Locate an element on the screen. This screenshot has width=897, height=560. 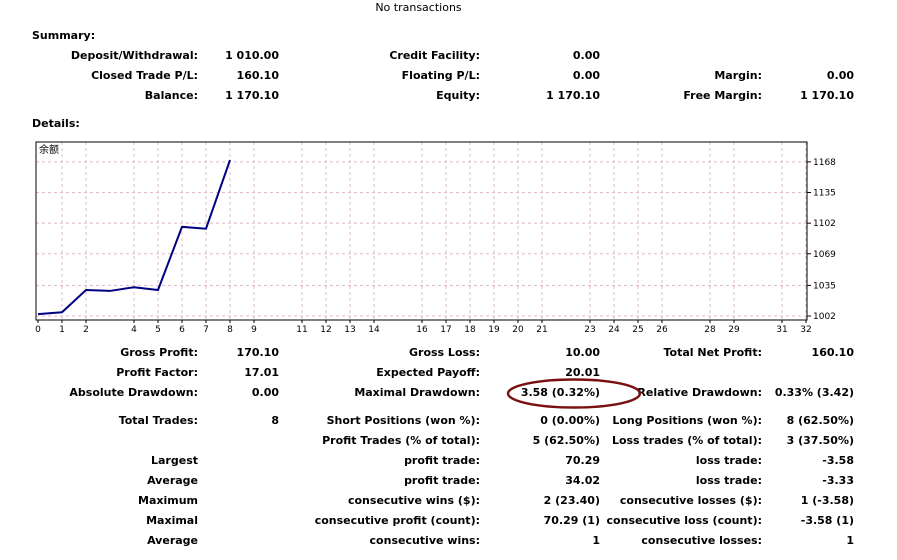
average-consecutive-losses-label: consecutive losses: is located at coordinates (701, 540).